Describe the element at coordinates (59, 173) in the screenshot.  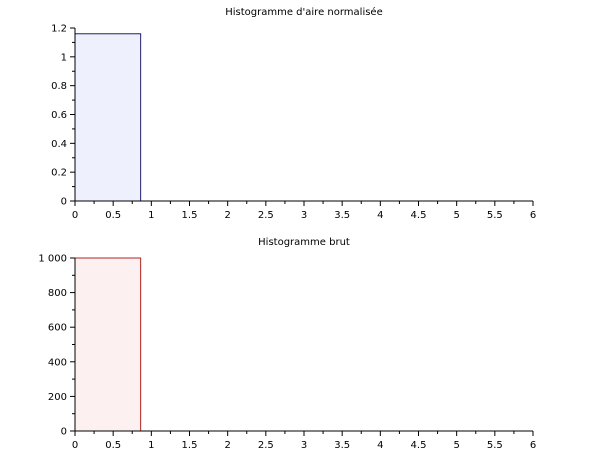
I see `normalized-histogram-y-tick-label: 0.2` at that location.